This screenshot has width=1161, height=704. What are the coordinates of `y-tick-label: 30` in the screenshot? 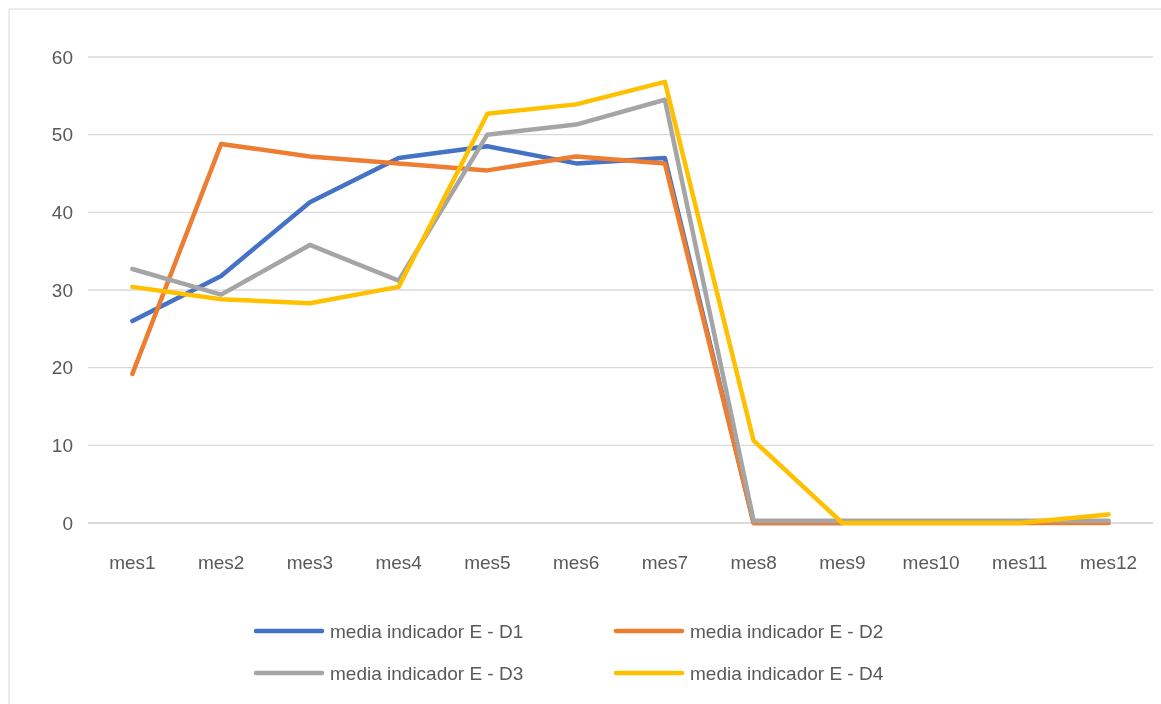 It's located at (62, 290).